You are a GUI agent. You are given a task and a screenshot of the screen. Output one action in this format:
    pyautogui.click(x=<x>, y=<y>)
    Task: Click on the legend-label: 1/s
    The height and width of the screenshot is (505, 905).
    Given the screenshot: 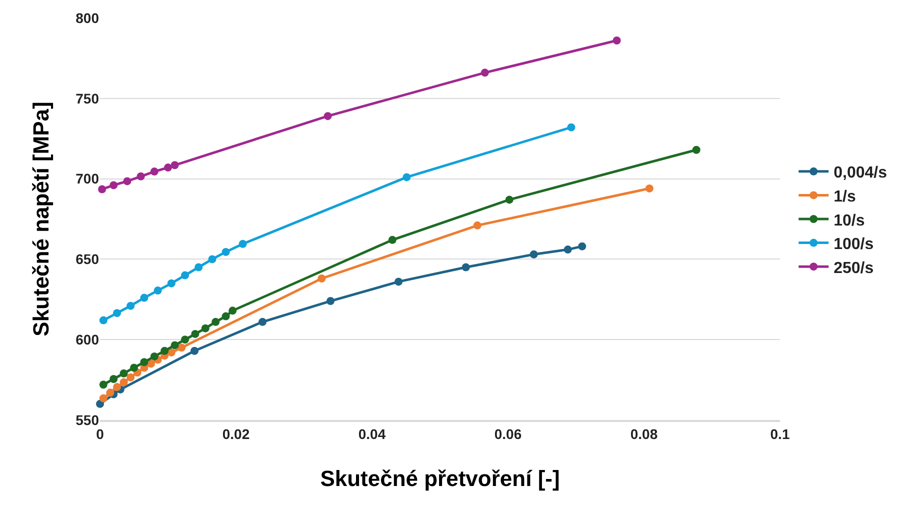 What is the action you would take?
    pyautogui.click(x=845, y=197)
    